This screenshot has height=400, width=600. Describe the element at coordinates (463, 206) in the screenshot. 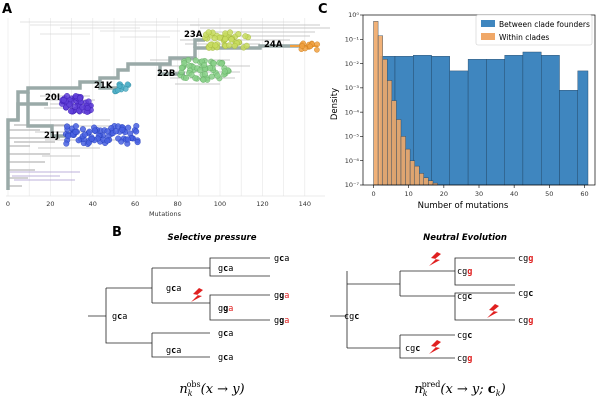

I see `histogram-x-label: Number of mutations` at that location.